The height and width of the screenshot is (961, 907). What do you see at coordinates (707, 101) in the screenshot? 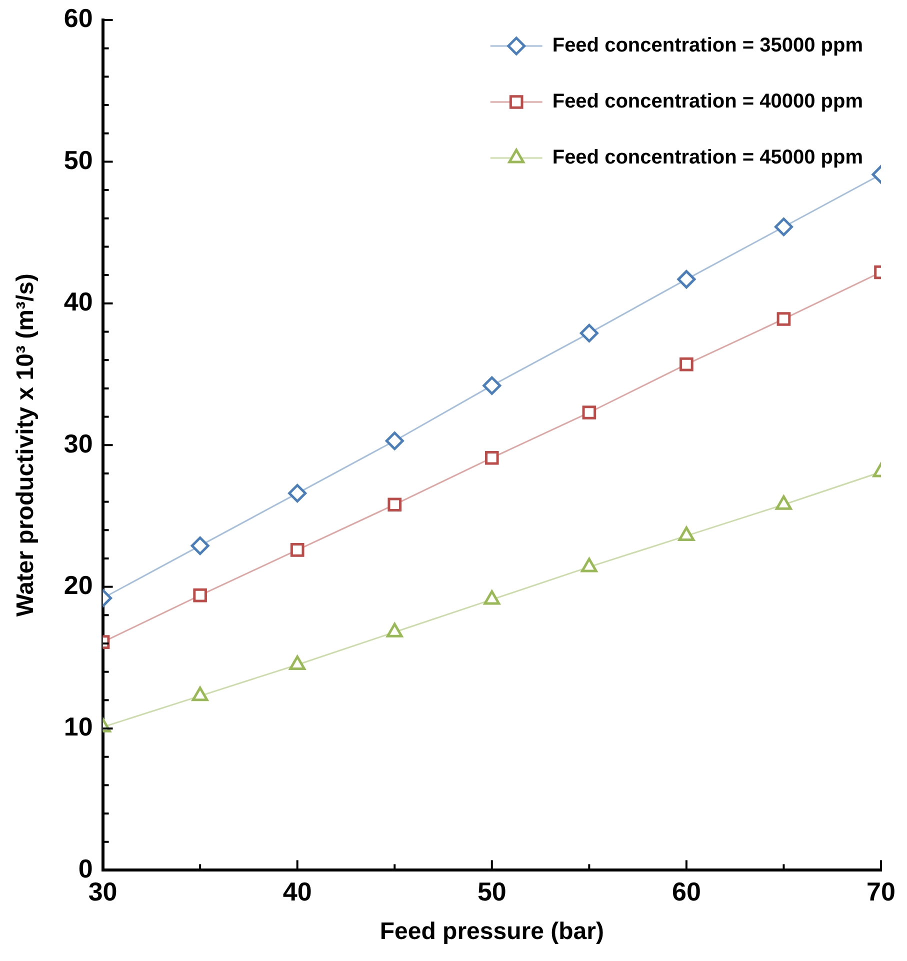
I see `legend-label: Feed concentration = 40000 ppm` at bounding box center [707, 101].